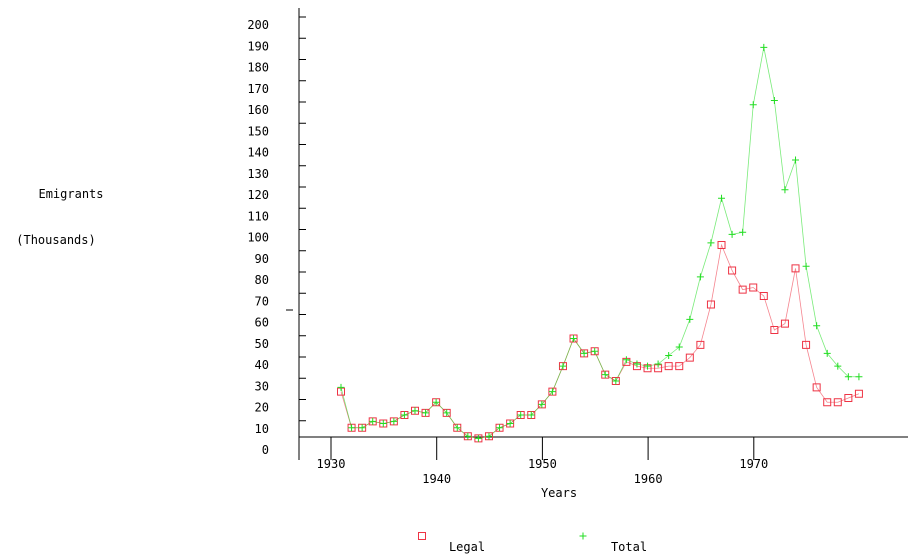 This screenshot has height=559, width=908. I want to click on x-ticks: 1930 1940 1950 1960 1970, so click(542, 461).